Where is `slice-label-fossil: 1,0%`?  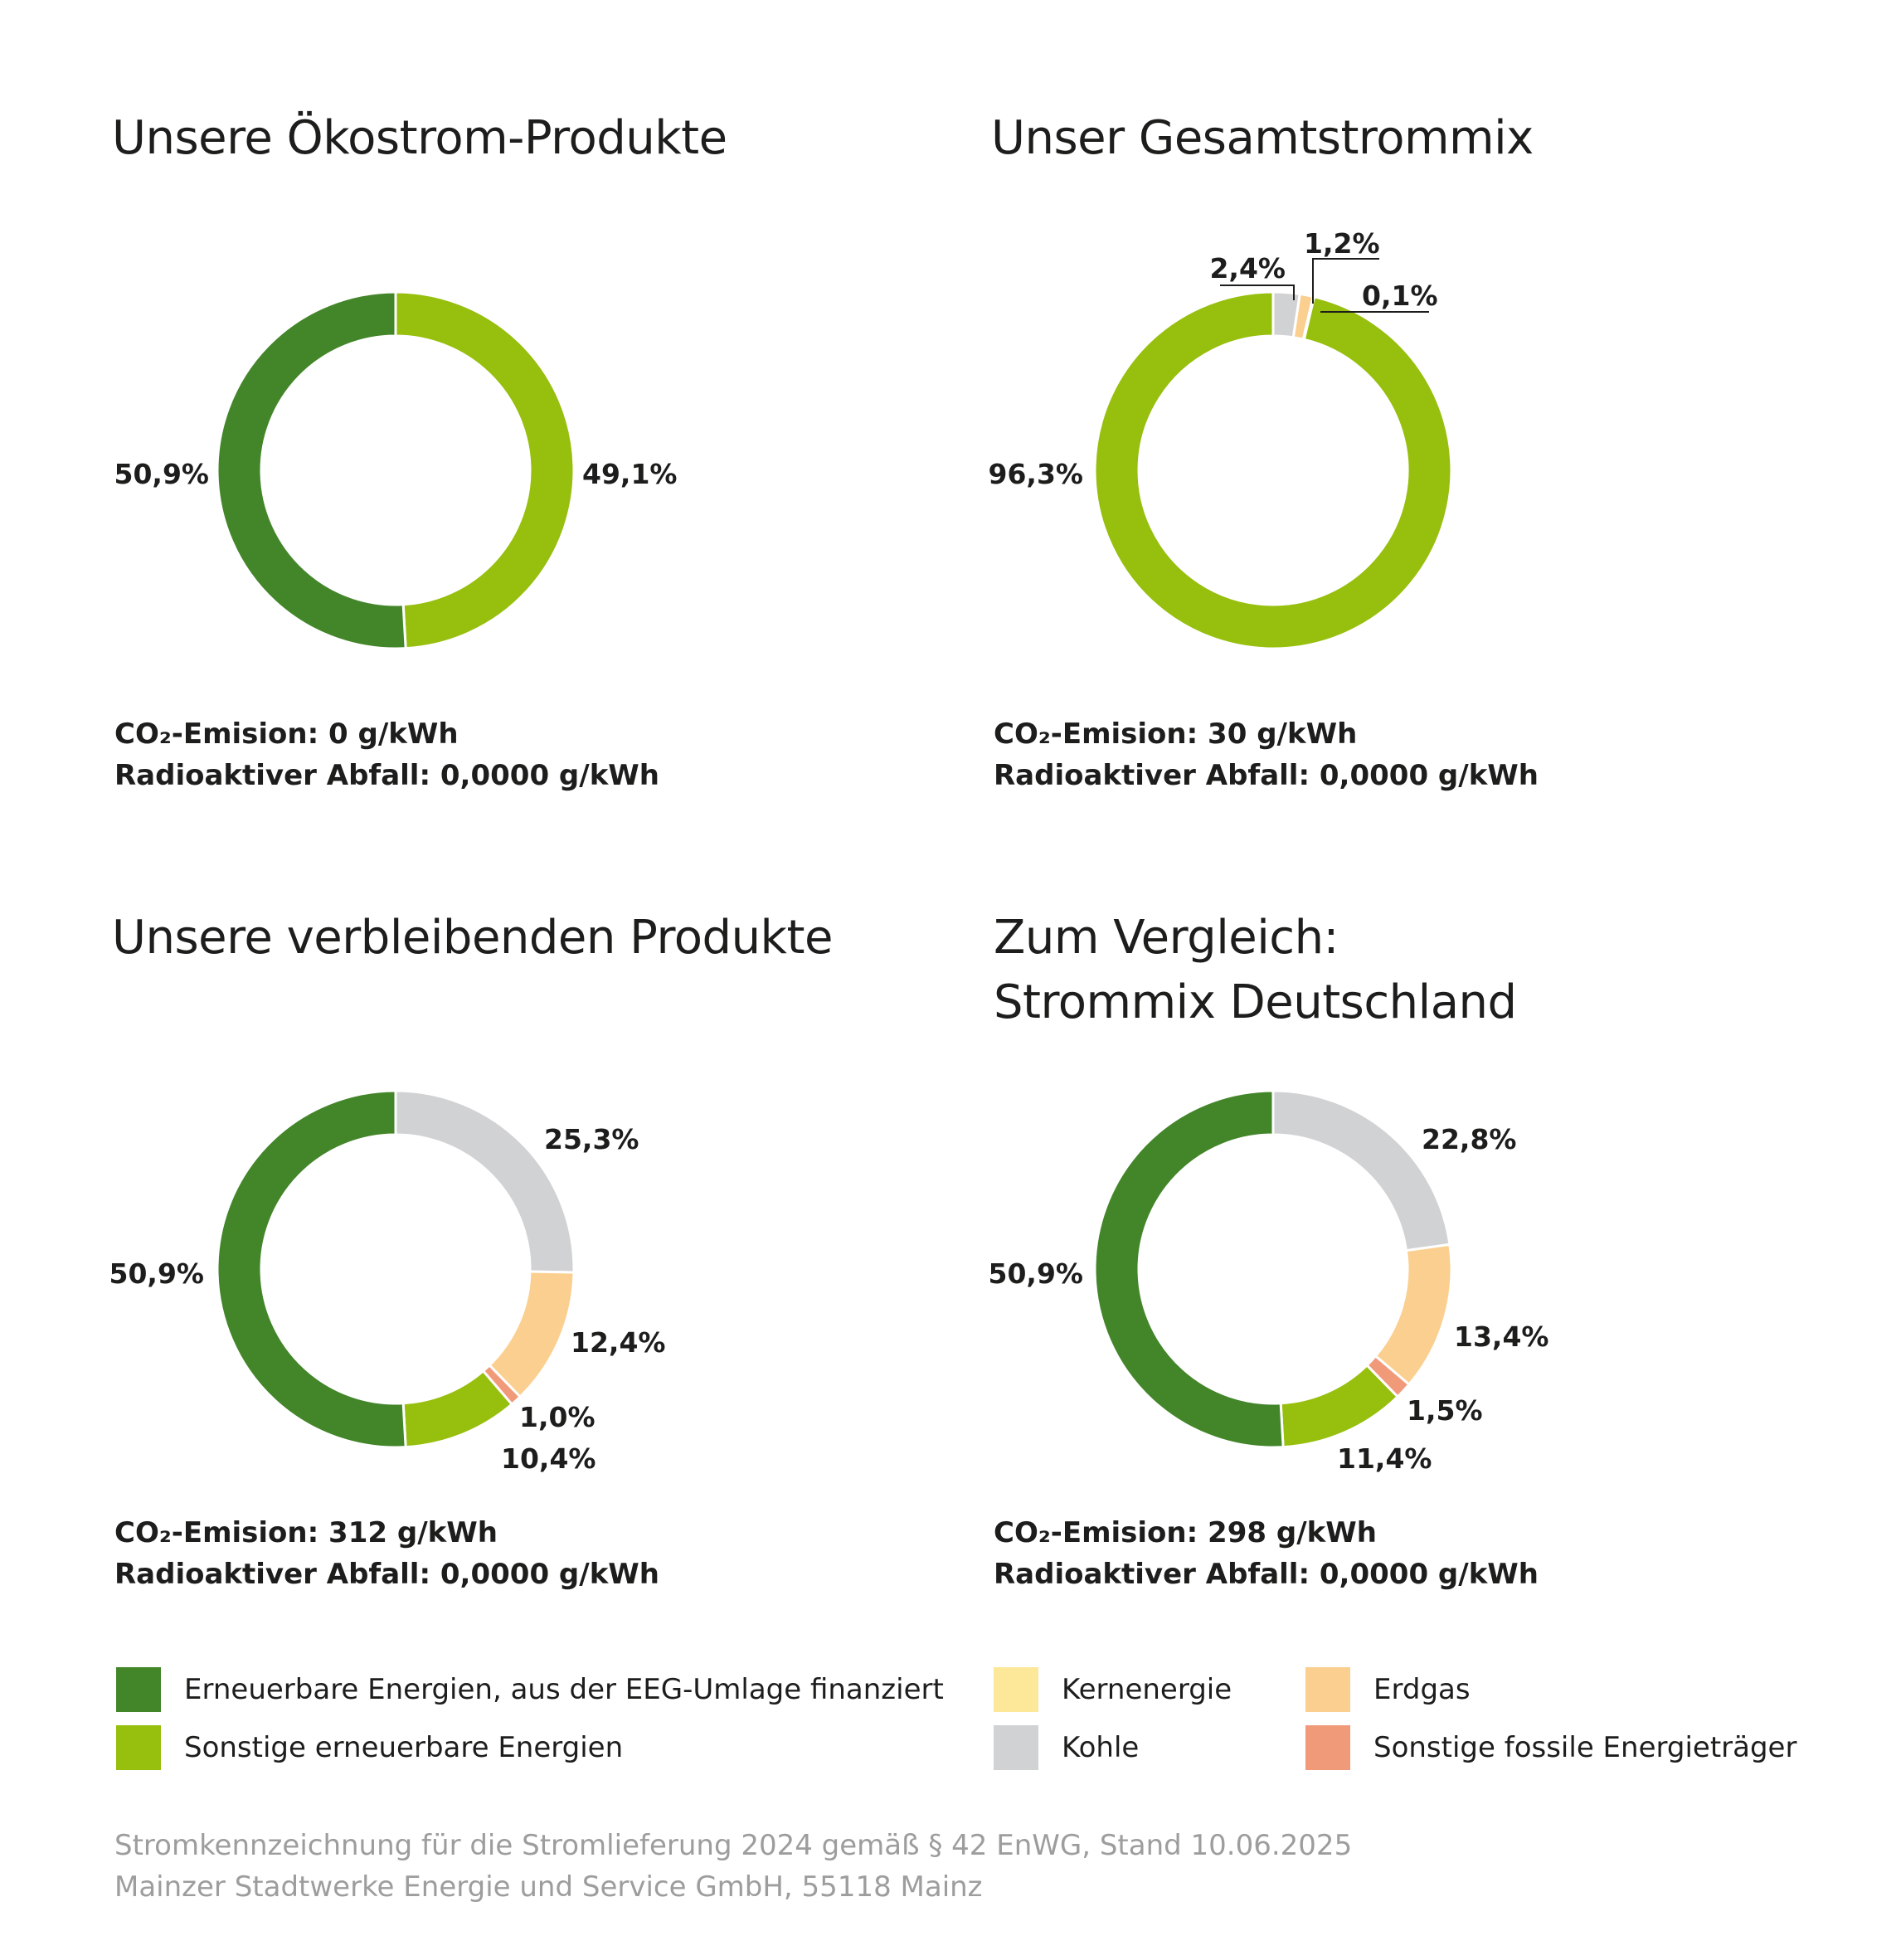
slice-label-fossil: 1,0% is located at coordinates (557, 1417).